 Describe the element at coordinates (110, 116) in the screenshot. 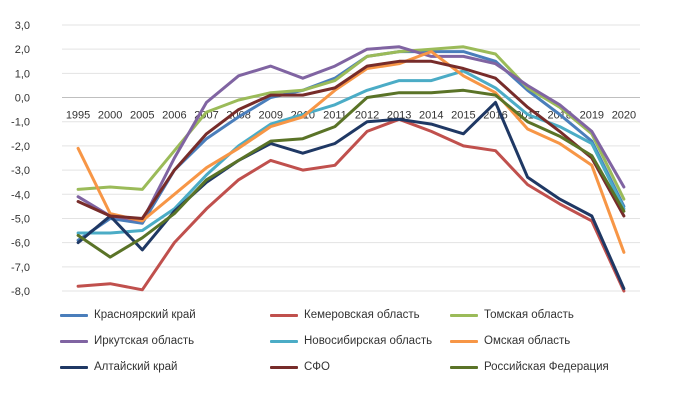

I see `x-tick-label: 2000` at that location.